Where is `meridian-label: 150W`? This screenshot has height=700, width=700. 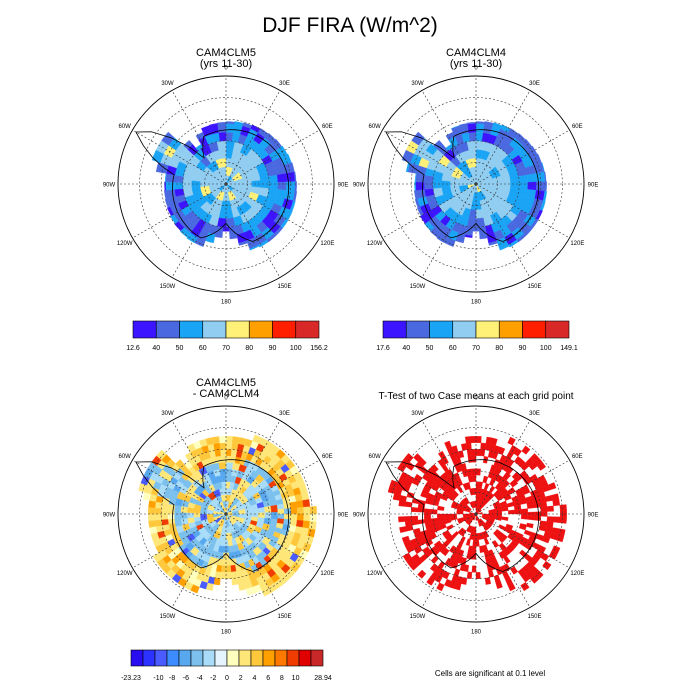
meridian-label: 150W is located at coordinates (168, 617).